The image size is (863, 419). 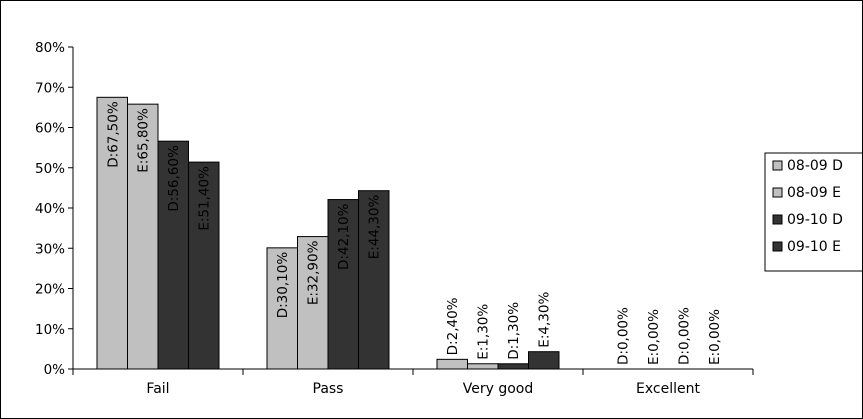 I want to click on legend: 08-09 D 08-09 E 09-10 D 09-10 E, so click(x=813, y=212).